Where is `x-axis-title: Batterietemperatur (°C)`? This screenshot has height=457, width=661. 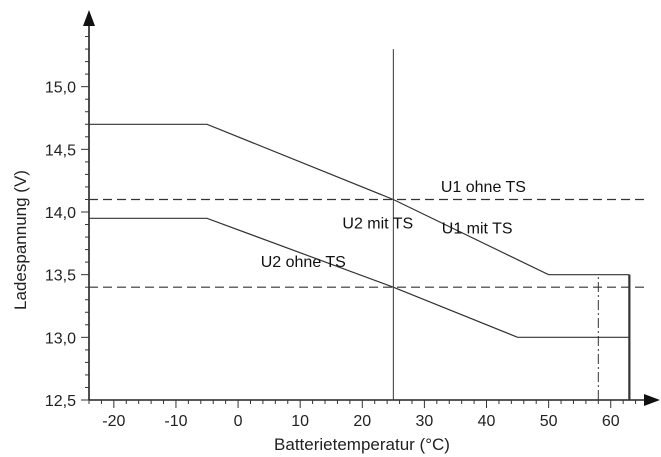
x-axis-title: Batterietemperatur (°C) is located at coordinates (362, 444).